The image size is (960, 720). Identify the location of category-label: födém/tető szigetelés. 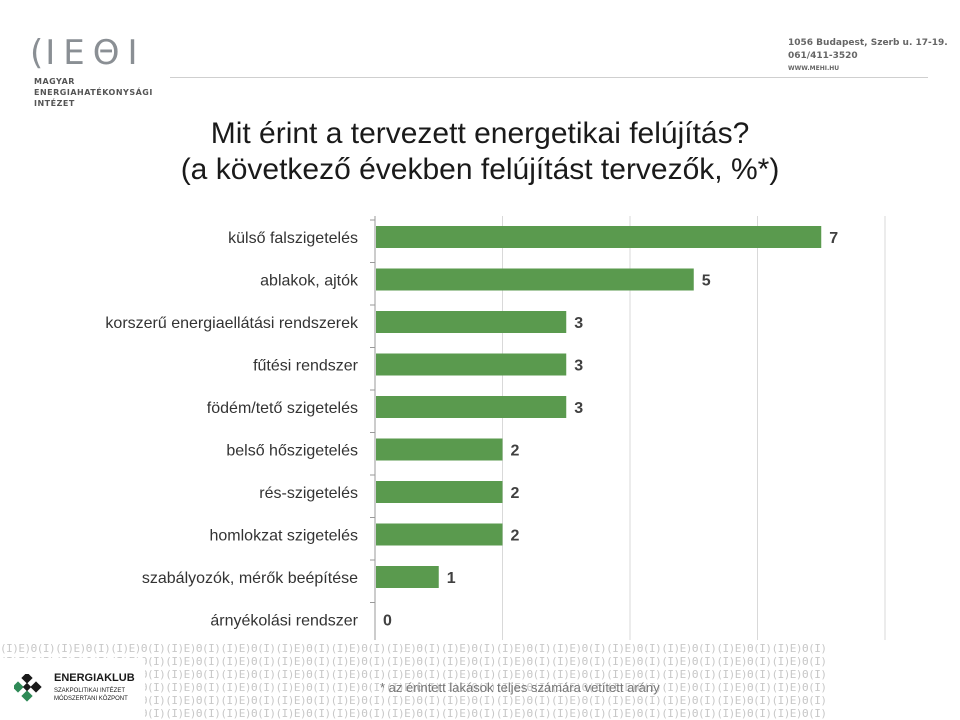
(282, 408).